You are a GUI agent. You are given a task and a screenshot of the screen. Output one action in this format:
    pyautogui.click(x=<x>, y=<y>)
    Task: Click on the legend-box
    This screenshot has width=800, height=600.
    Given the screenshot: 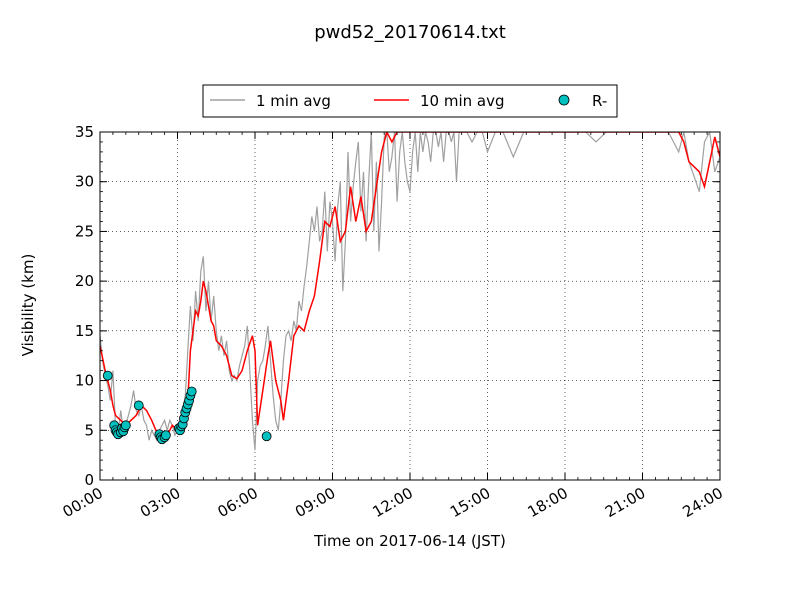 What is the action you would take?
    pyautogui.click(x=410, y=101)
    